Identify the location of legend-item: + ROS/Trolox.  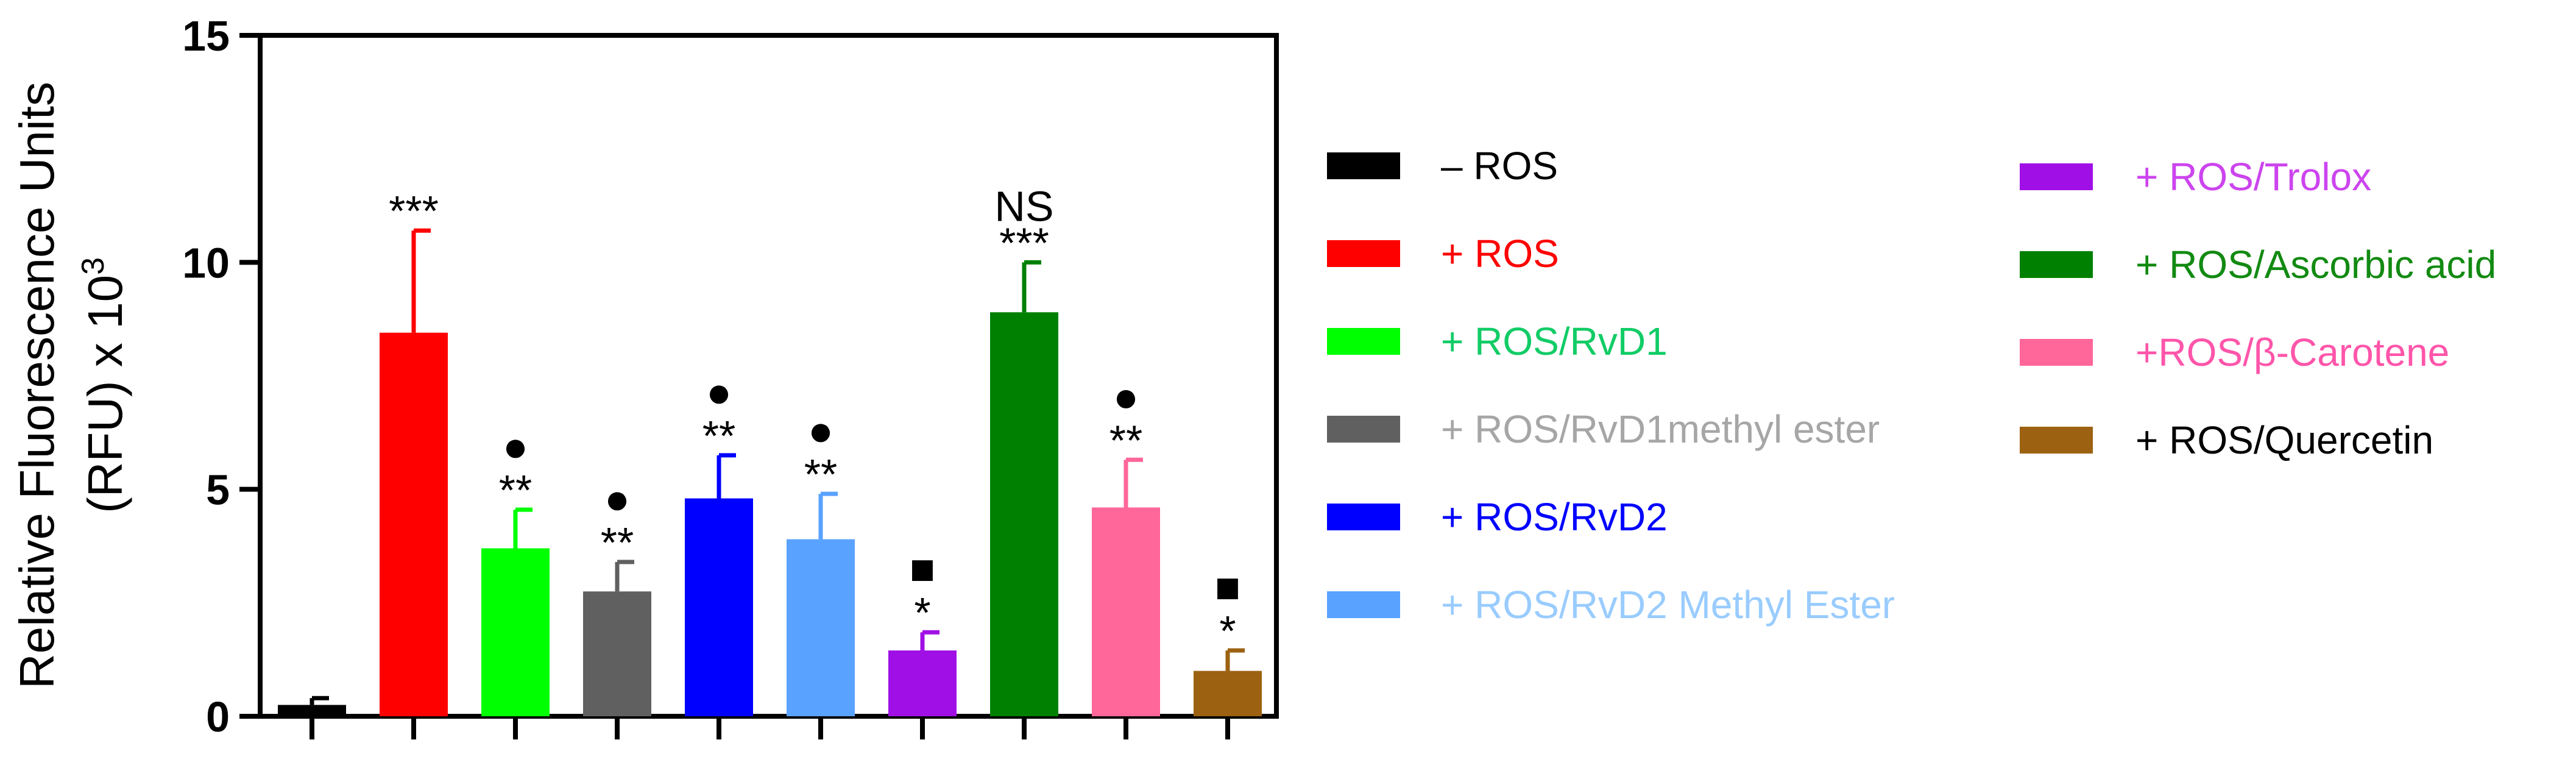
(2195, 177).